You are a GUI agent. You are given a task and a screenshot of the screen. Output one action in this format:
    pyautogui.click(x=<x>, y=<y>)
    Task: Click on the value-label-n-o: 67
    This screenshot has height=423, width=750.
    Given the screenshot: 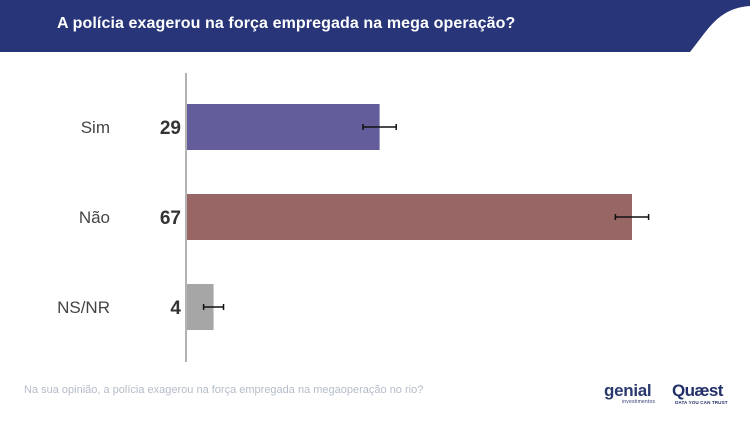 What is the action you would take?
    pyautogui.click(x=170, y=218)
    